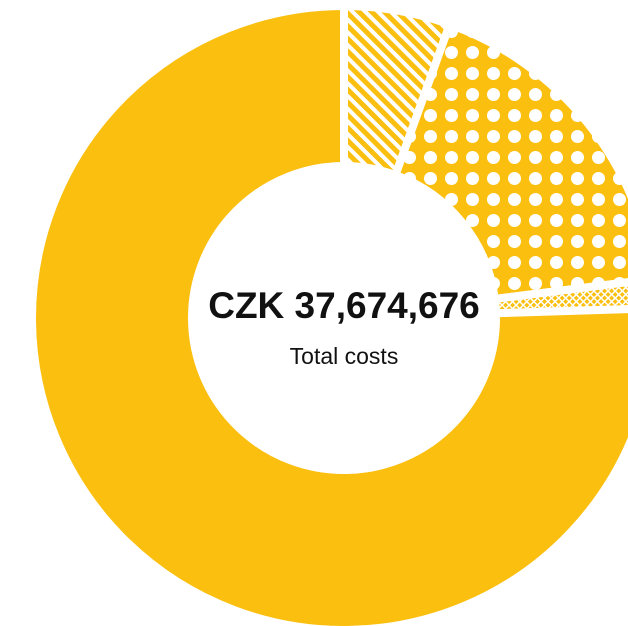 This screenshot has width=628, height=626. What do you see at coordinates (344, 356) in the screenshot?
I see `center-sublabel: Total costs` at bounding box center [344, 356].